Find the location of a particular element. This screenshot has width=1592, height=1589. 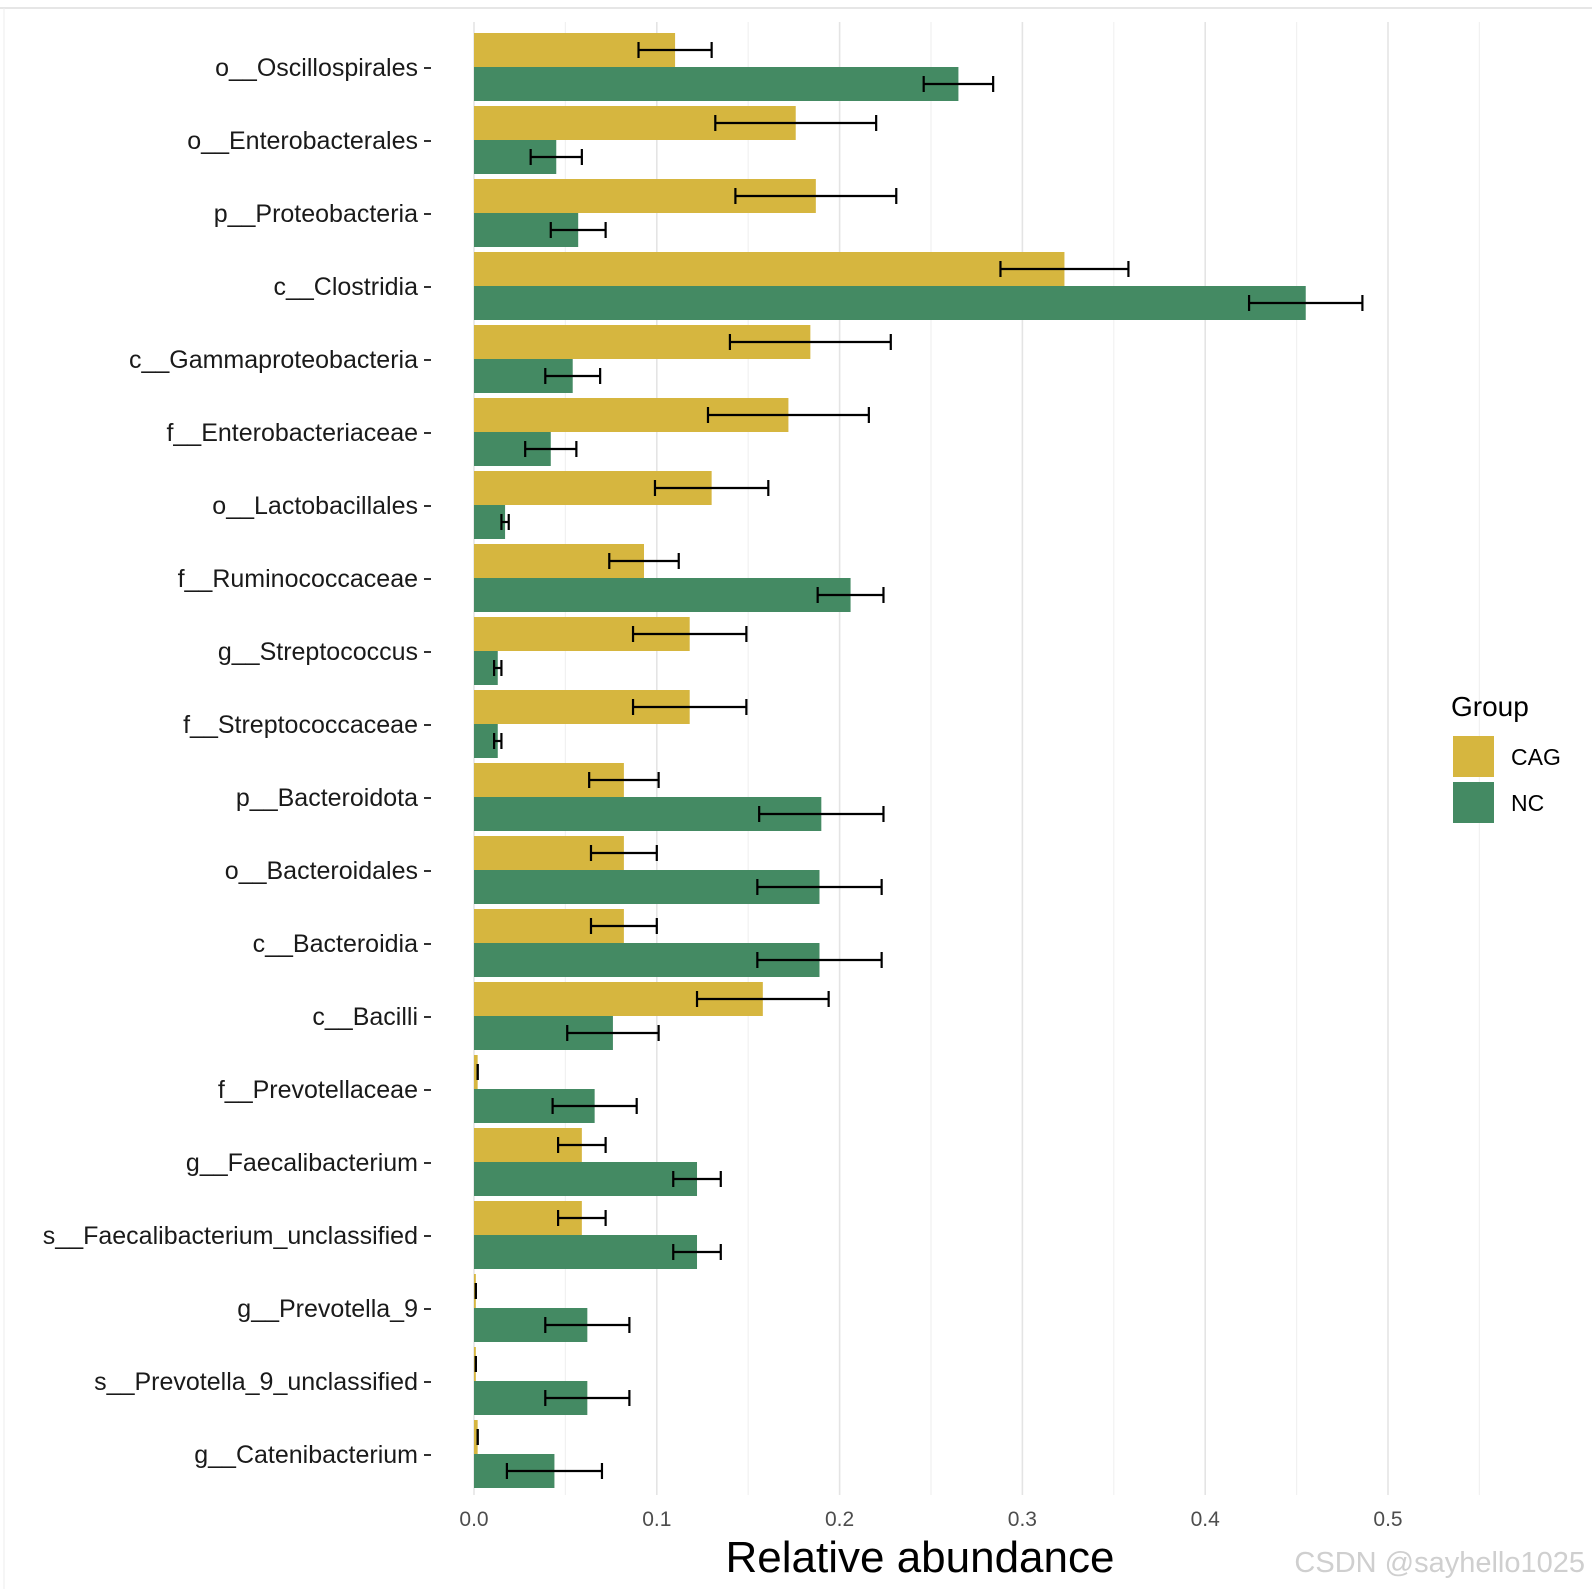

legend-swatch-cag is located at coordinates (1473, 756).